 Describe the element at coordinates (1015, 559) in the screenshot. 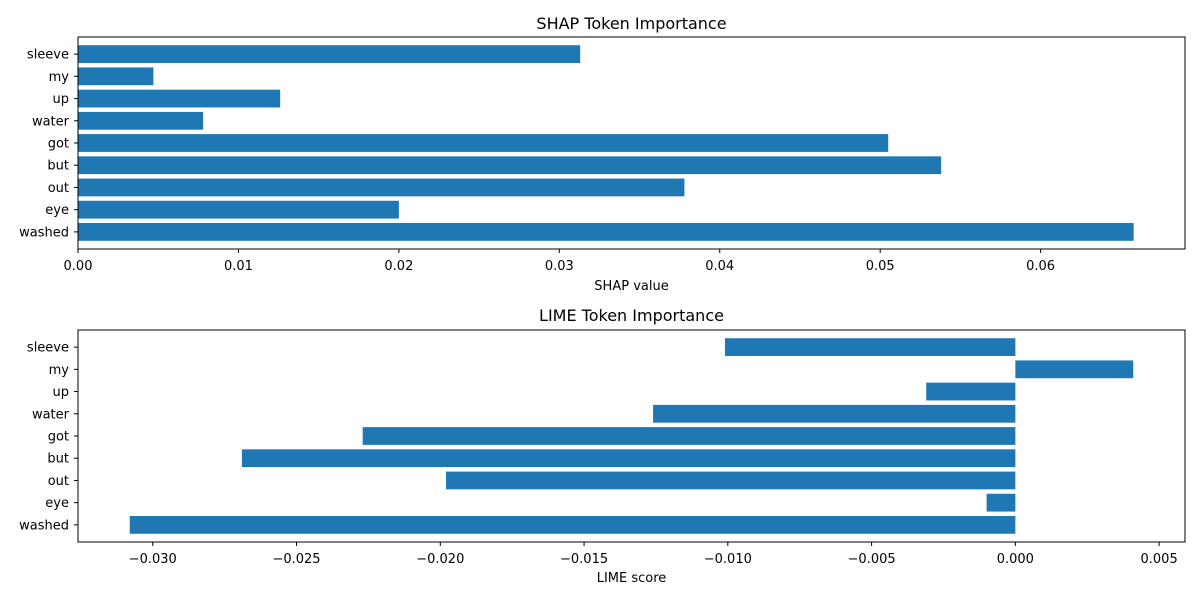

I see `lime-x-tick-label: 0.000` at that location.